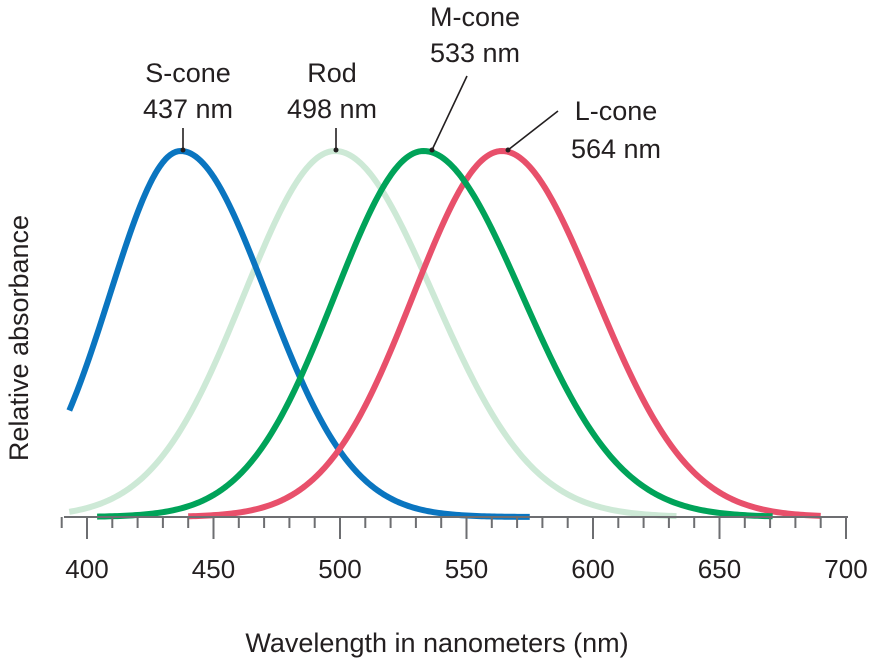 This screenshot has height=667, width=874. I want to click on l-cone-peak-label: 564 nm, so click(616, 149).